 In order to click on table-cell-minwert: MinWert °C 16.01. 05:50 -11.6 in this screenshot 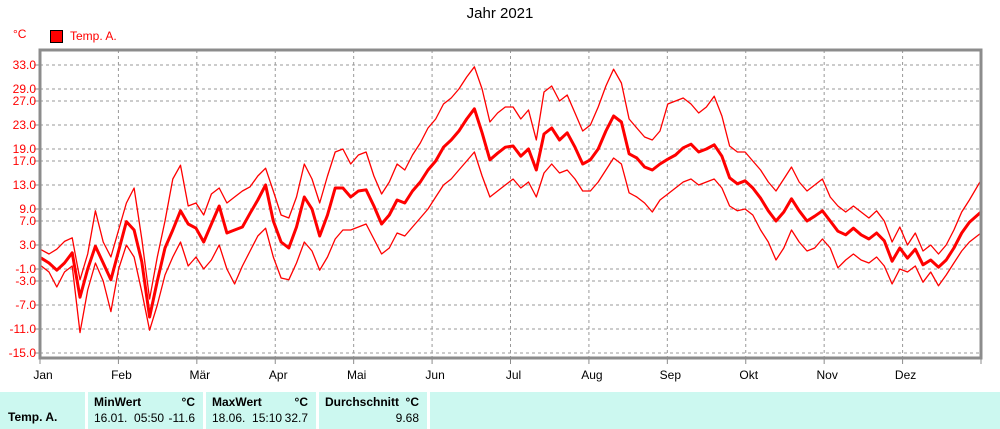, I will do `click(147, 410)`.